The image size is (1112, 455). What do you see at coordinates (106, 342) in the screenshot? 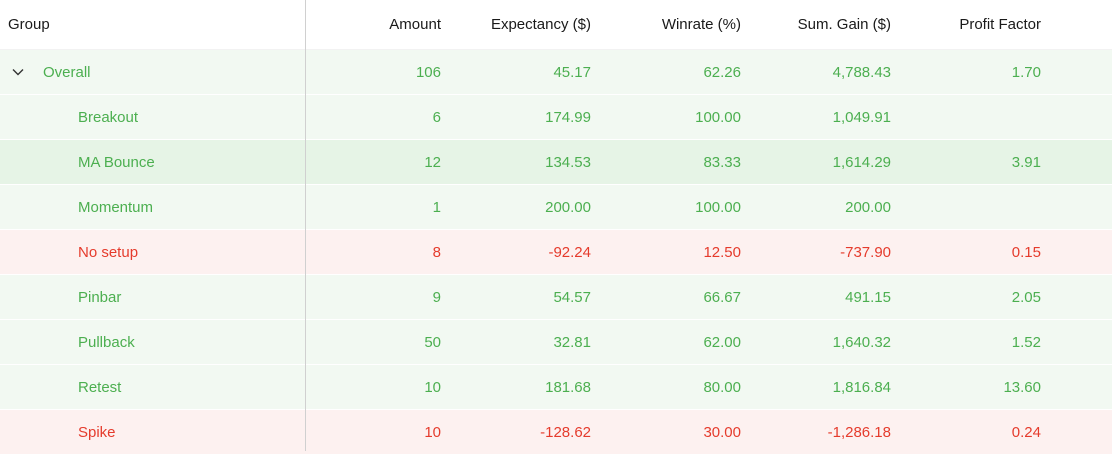
I see `row-group: Pullback` at bounding box center [106, 342].